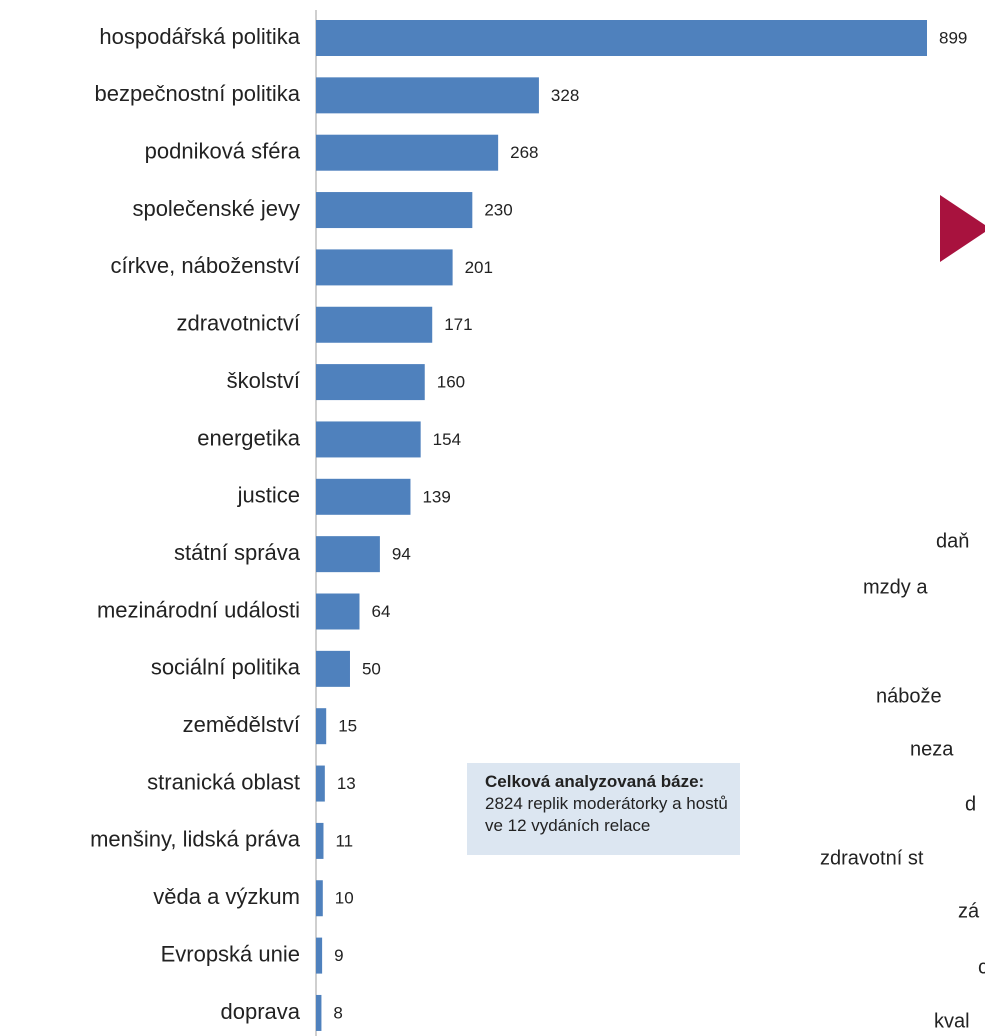  What do you see at coordinates (346, 783) in the screenshot?
I see `value-label: 13` at bounding box center [346, 783].